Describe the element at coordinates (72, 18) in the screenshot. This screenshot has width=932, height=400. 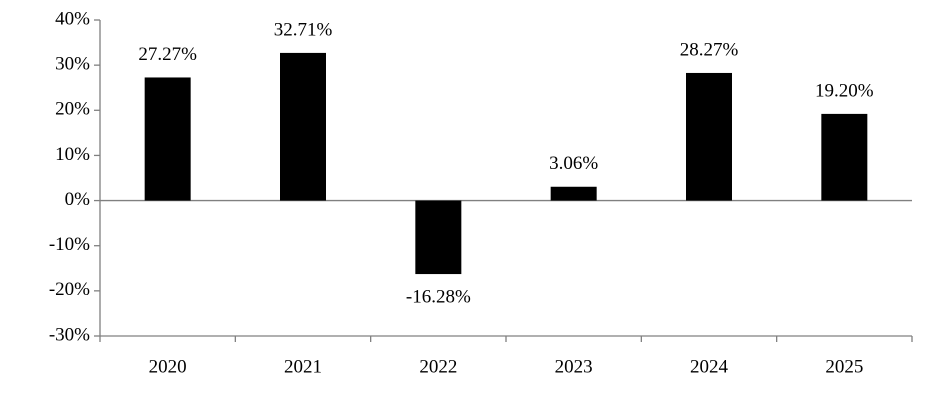
I see `y-tick-label: 40%` at that location.